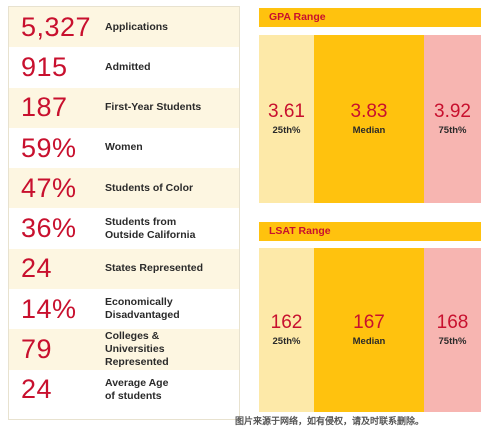 The image size is (486, 427). What do you see at coordinates (150, 228) in the screenshot?
I see `stat-label: Students from Outside California` at bounding box center [150, 228].